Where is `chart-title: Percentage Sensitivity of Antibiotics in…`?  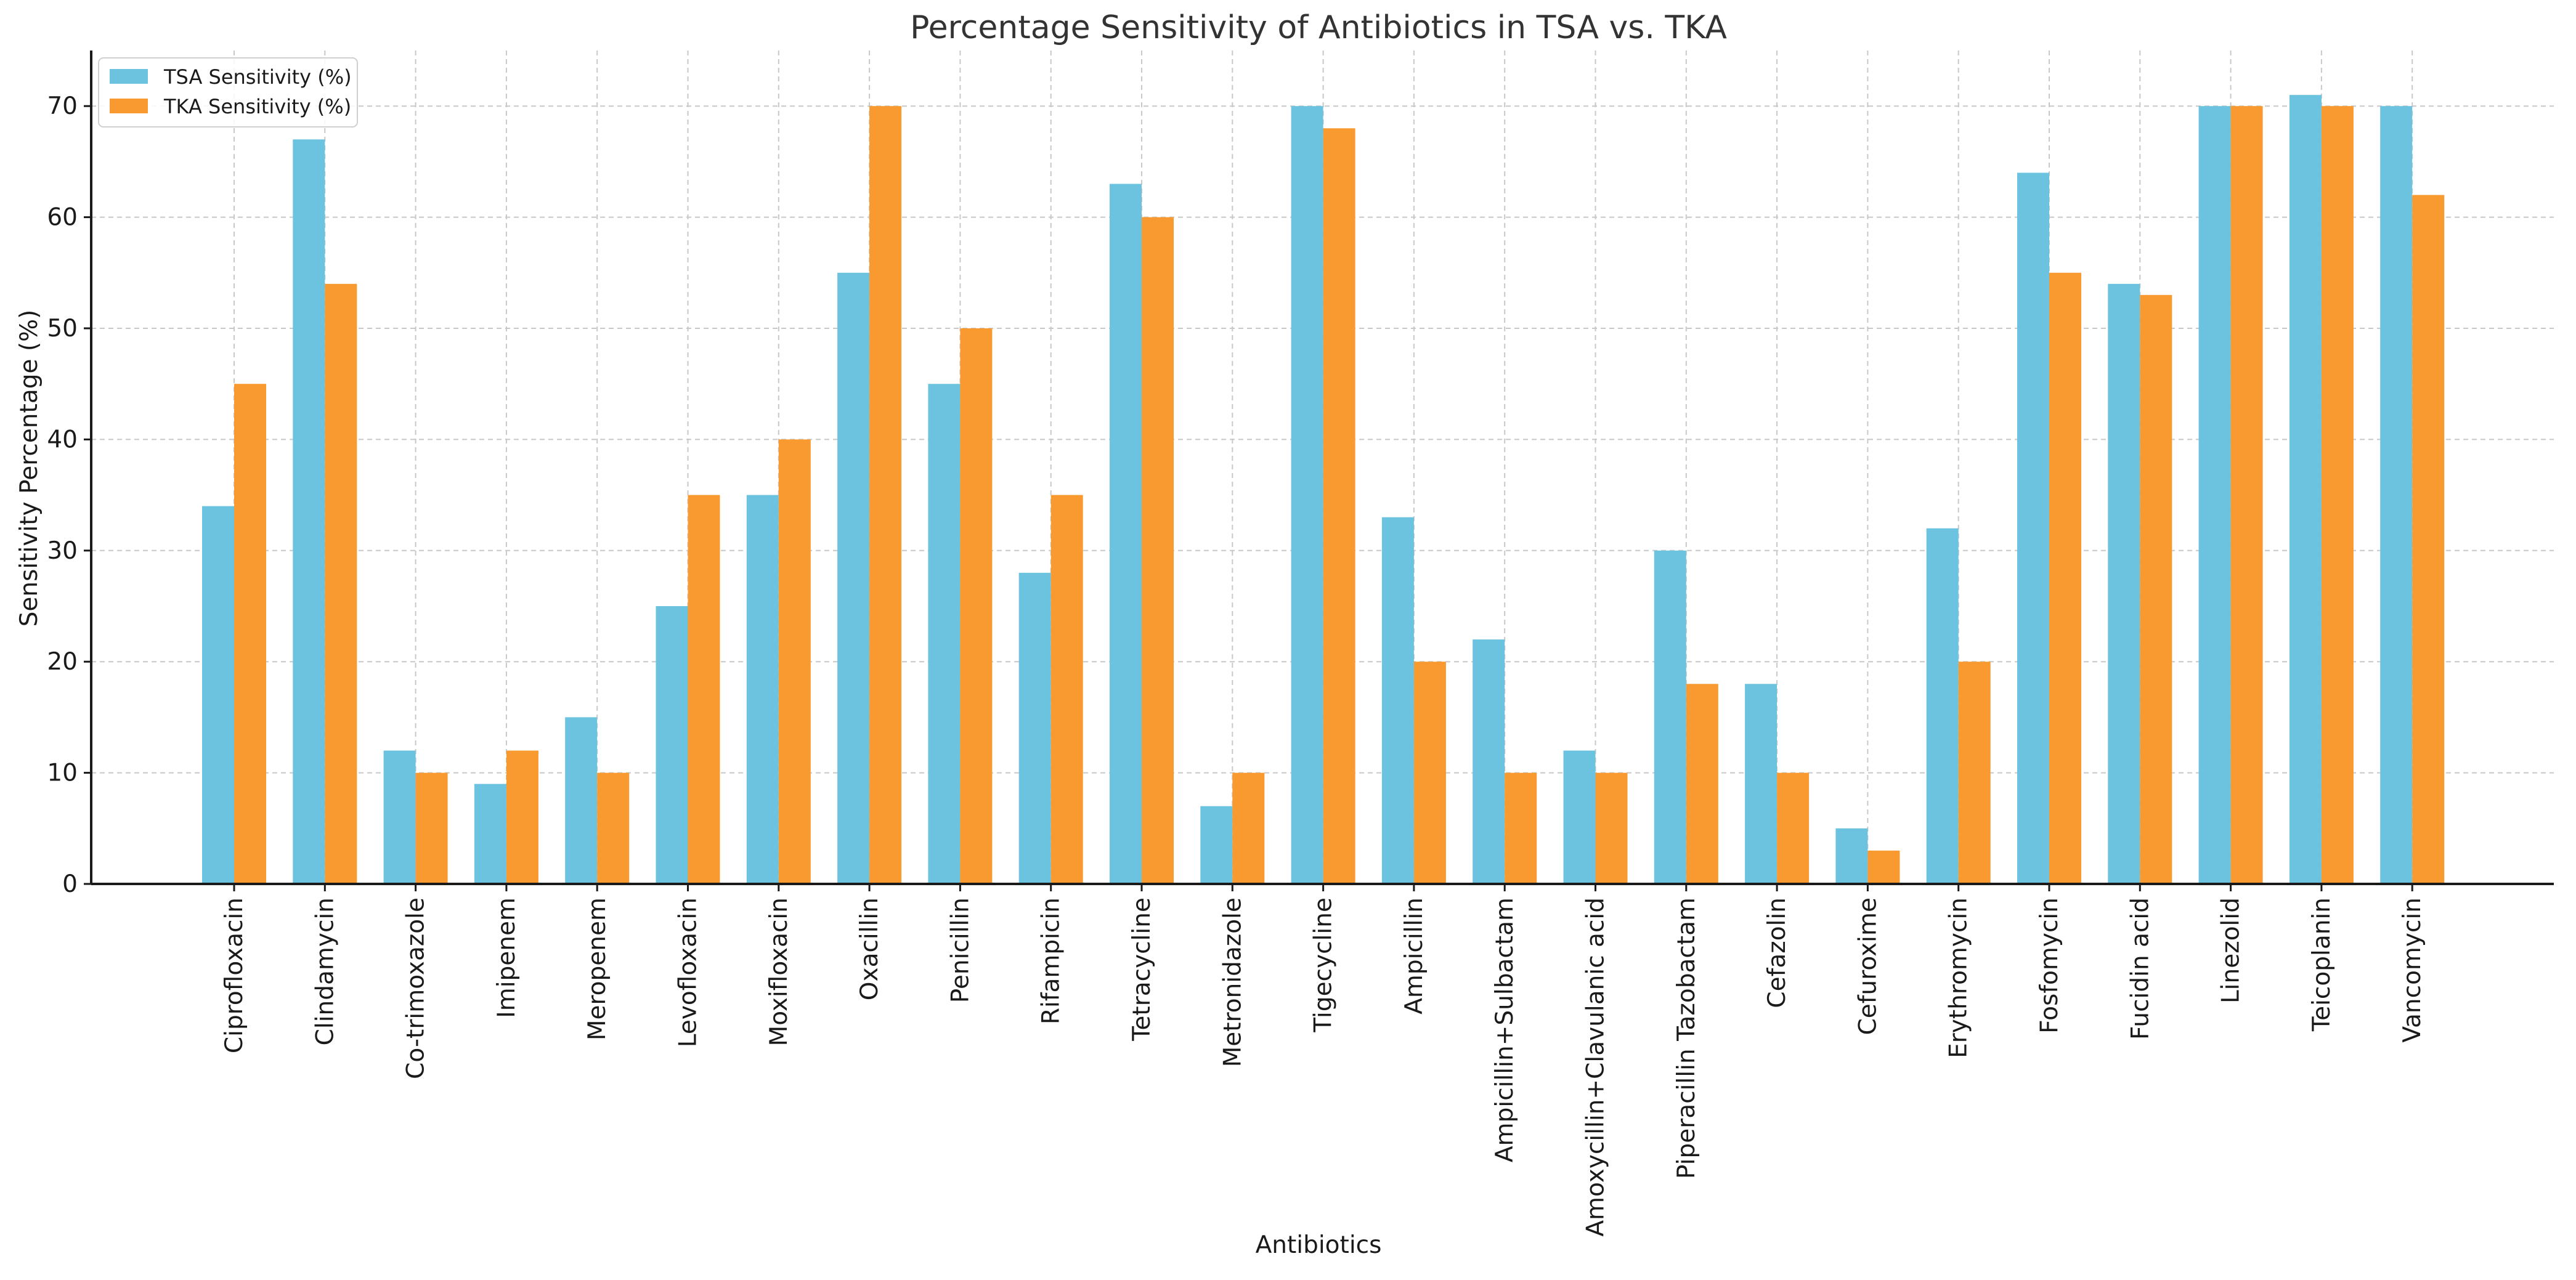 chart-title: Percentage Sensitivity of Antibiotics in… is located at coordinates (1318, 27).